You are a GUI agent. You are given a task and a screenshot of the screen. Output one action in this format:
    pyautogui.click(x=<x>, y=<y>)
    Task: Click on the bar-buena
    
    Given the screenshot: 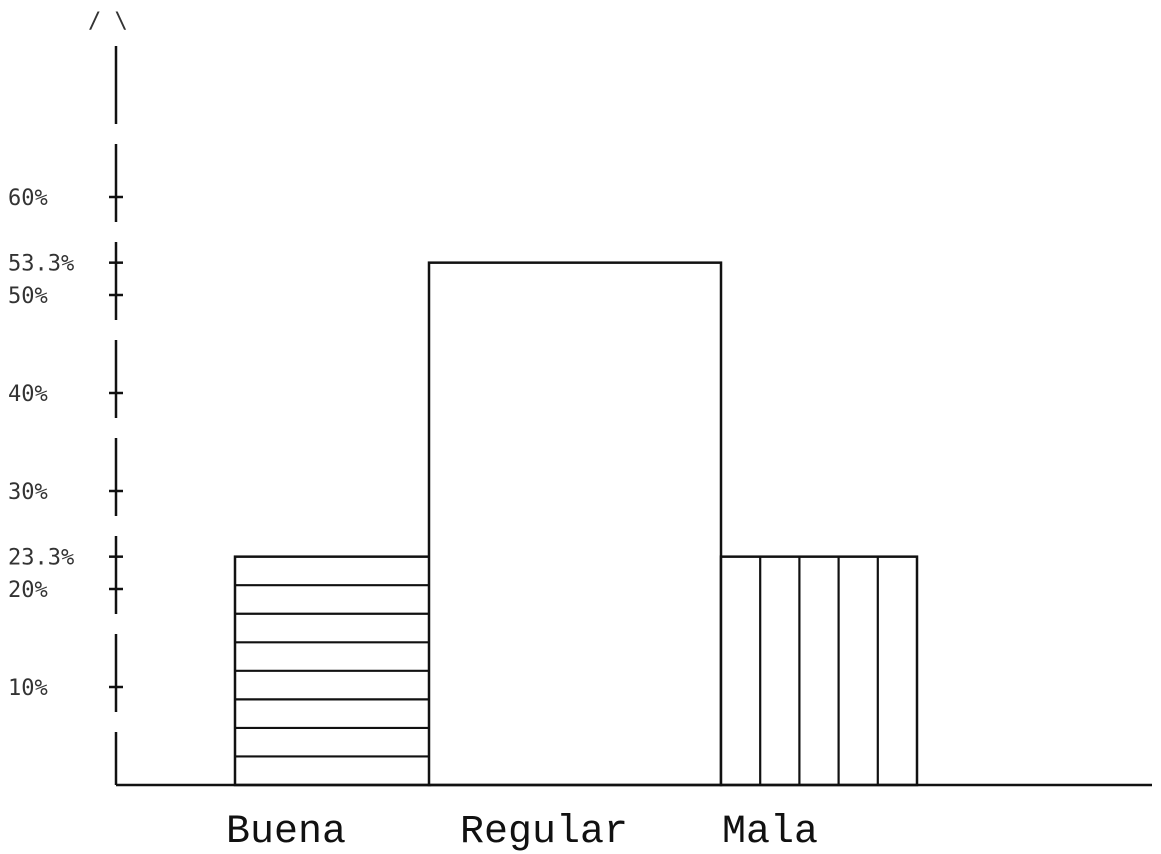 What is the action you would take?
    pyautogui.click(x=332, y=671)
    